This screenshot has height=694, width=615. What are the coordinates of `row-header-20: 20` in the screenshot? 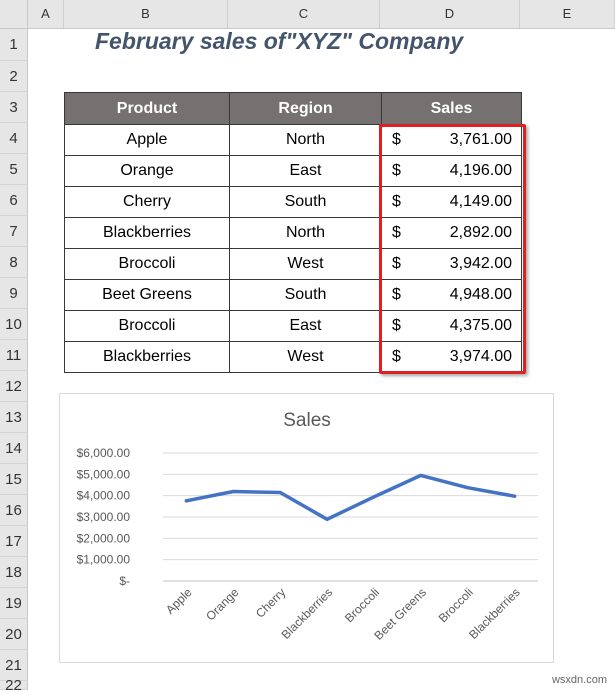 It's located at (14, 634).